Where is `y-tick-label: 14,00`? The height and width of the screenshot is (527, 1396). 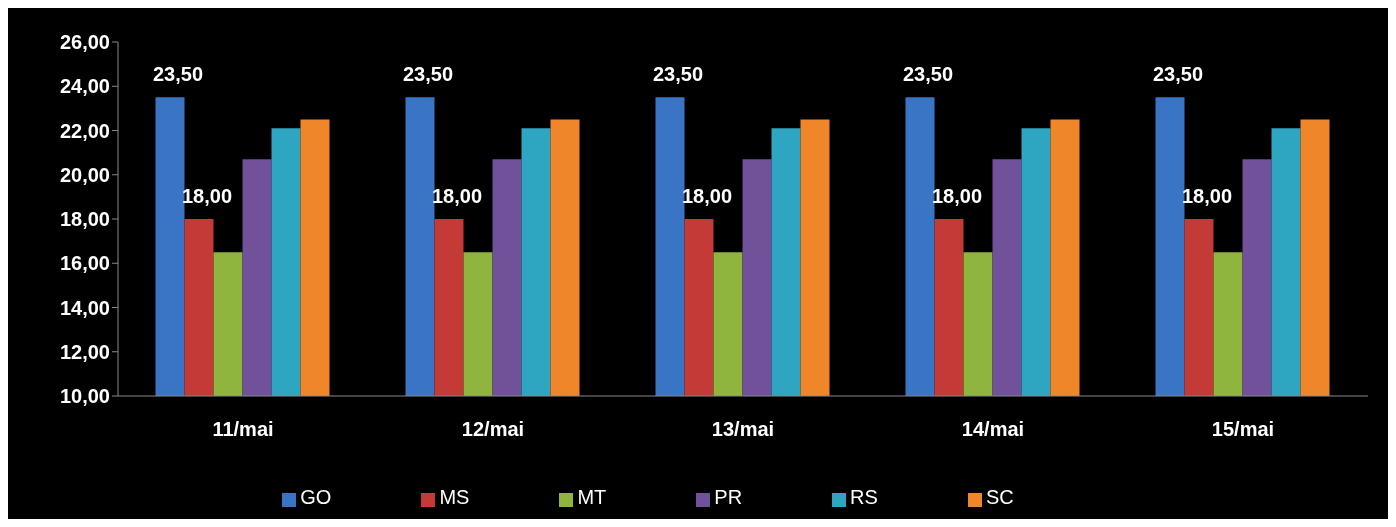 y-tick-label: 14,00 is located at coordinates (84, 307).